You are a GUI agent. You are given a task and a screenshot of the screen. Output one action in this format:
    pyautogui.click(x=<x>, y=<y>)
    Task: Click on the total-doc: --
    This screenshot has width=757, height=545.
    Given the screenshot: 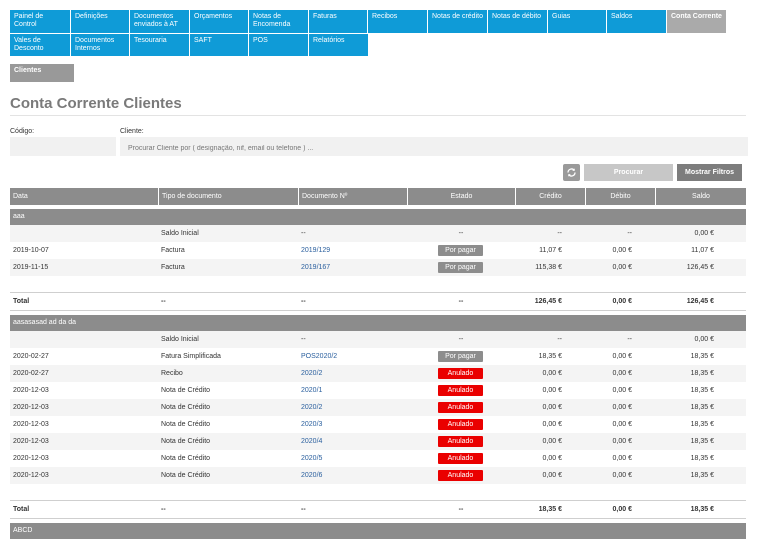 What is the action you would take?
    pyautogui.click(x=303, y=301)
    